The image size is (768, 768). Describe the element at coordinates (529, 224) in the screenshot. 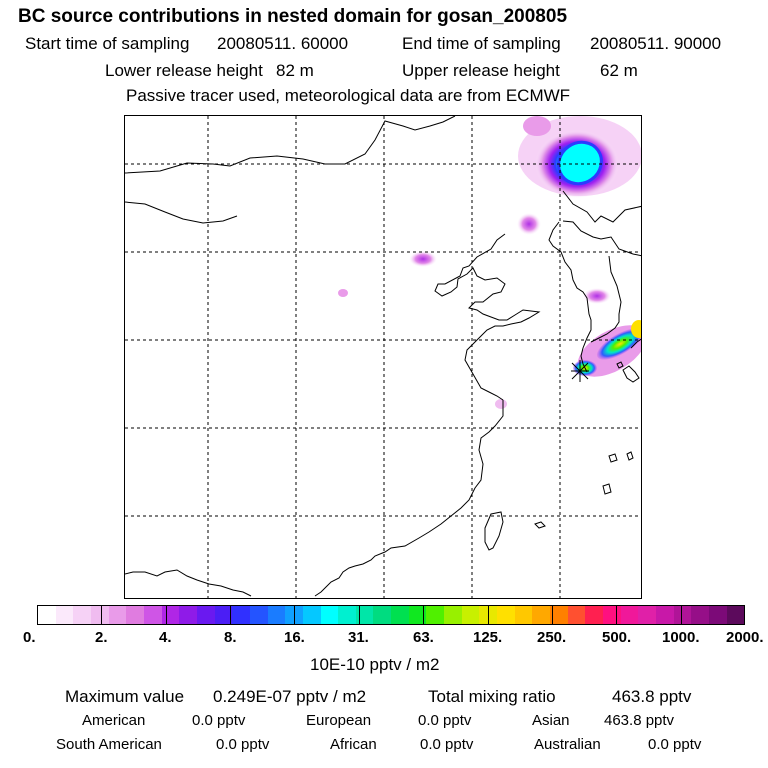

I see `plume-blob-a` at that location.